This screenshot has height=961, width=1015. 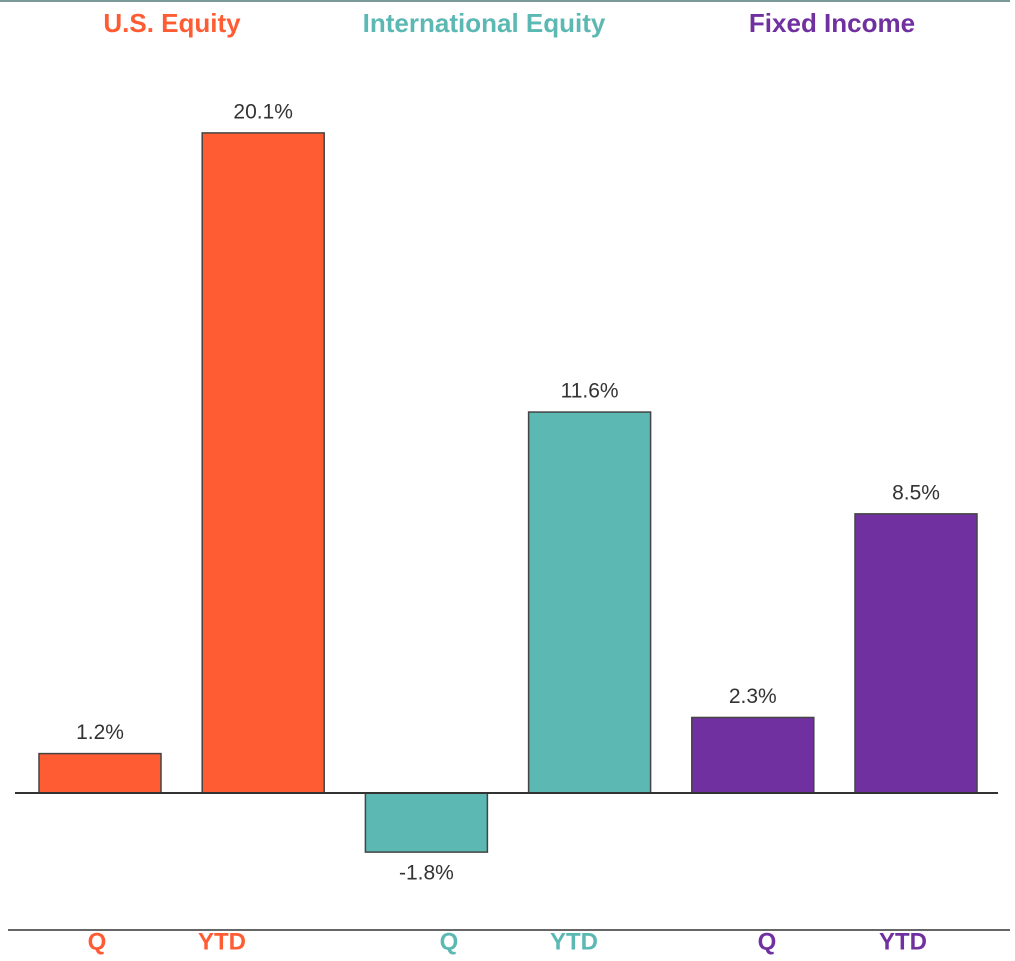 I want to click on value-label: 8.5%, so click(x=916, y=492).